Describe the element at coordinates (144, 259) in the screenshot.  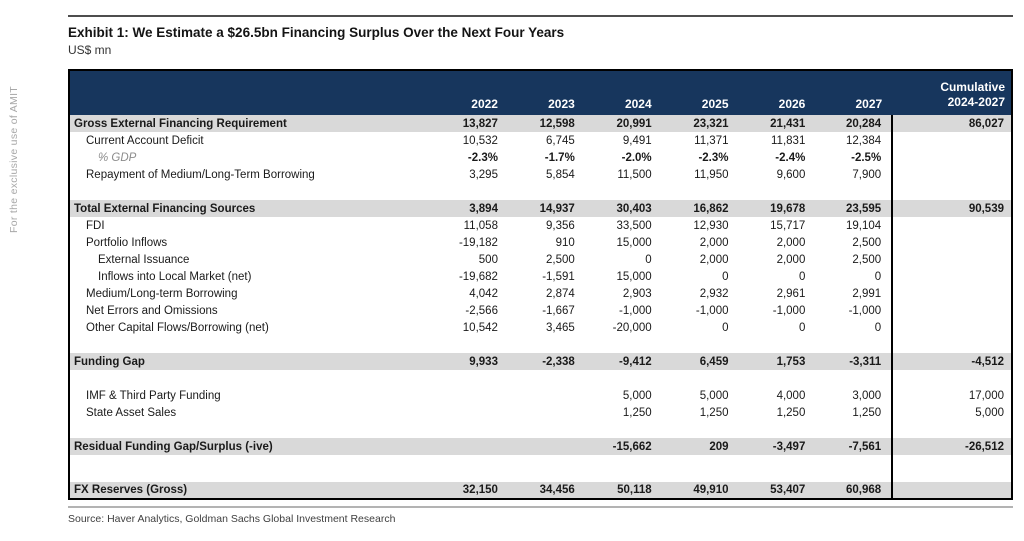
I see `row-label: External Issuance` at that location.